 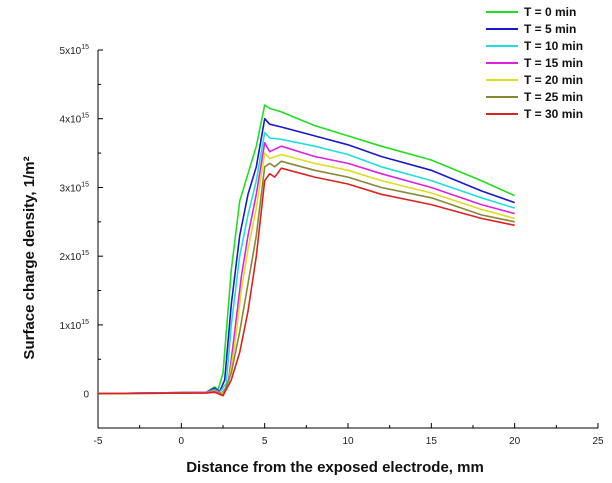 I want to click on y-tick-label: 2x10¹⁵, so click(x=75, y=256).